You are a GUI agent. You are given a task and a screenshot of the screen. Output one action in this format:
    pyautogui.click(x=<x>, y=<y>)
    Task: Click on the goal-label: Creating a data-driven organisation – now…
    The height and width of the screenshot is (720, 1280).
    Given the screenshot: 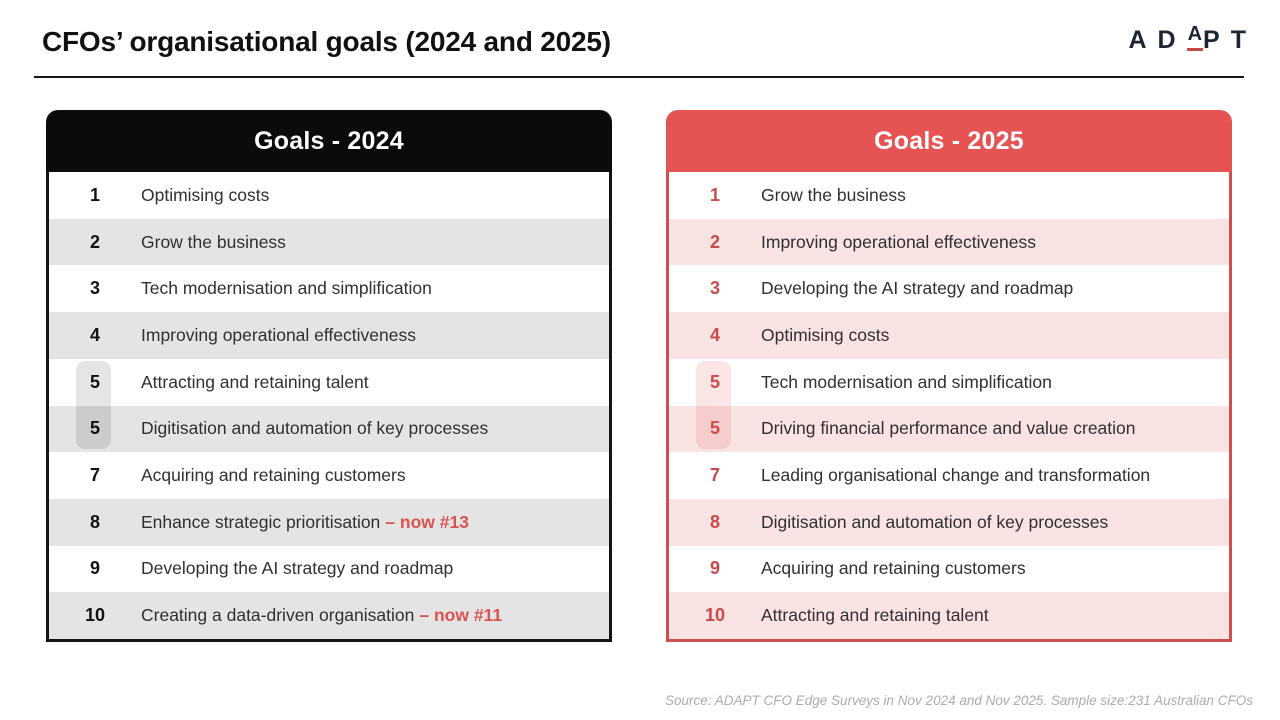 What is the action you would take?
    pyautogui.click(x=321, y=615)
    